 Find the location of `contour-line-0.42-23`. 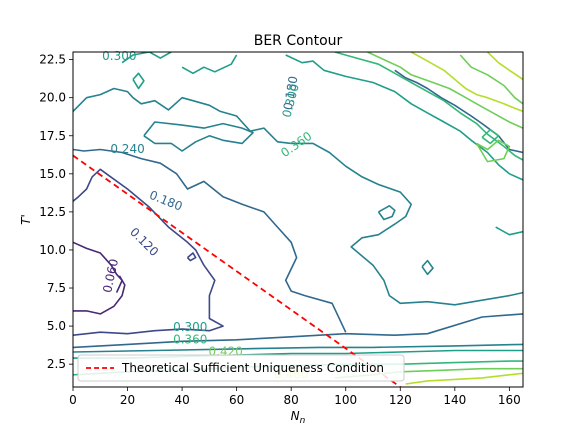

contour-line-0.42-23 is located at coordinates (491, 79).